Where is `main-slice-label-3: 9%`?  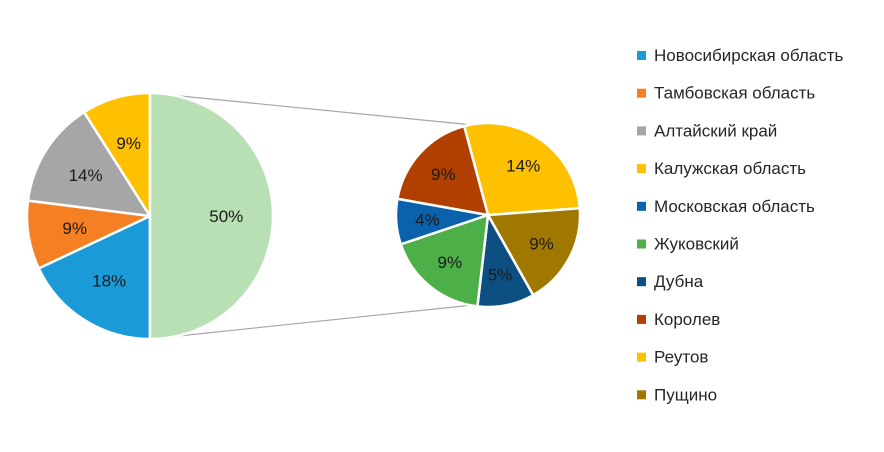 main-slice-label-3: 9% is located at coordinates (128, 143).